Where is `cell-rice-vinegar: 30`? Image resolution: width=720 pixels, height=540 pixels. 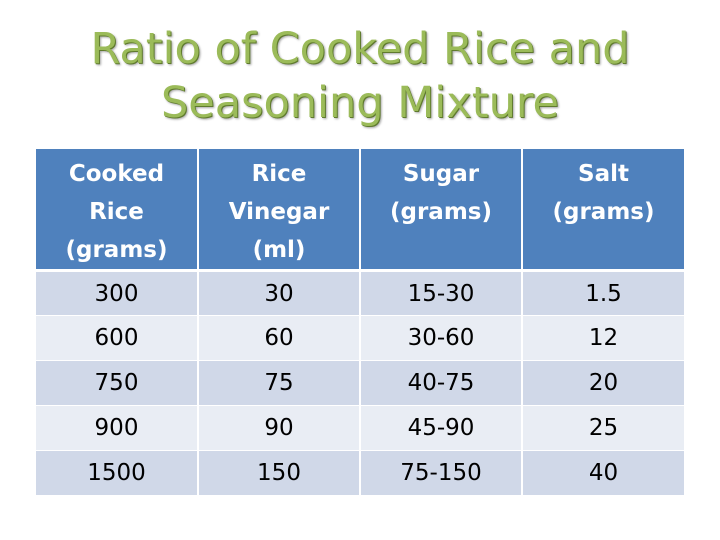
cell-rice-vinegar: 30 is located at coordinates (279, 293).